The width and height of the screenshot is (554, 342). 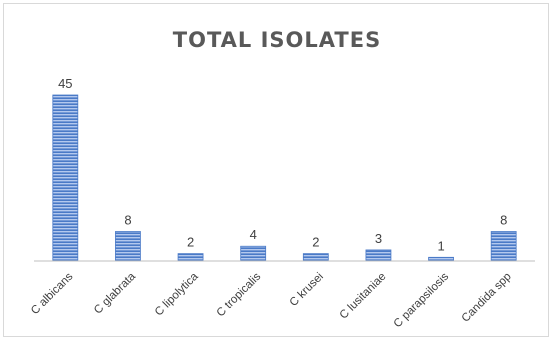 What do you see at coordinates (503, 219) in the screenshot?
I see `data-label-8: 8` at bounding box center [503, 219].